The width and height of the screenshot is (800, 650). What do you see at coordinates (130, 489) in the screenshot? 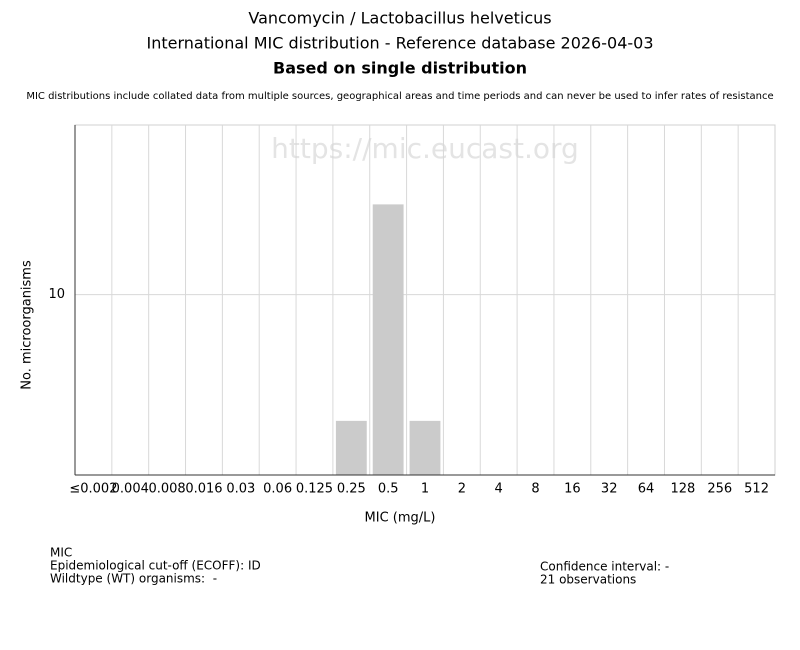
I see `x-tick-label: 0.004` at bounding box center [130, 489].